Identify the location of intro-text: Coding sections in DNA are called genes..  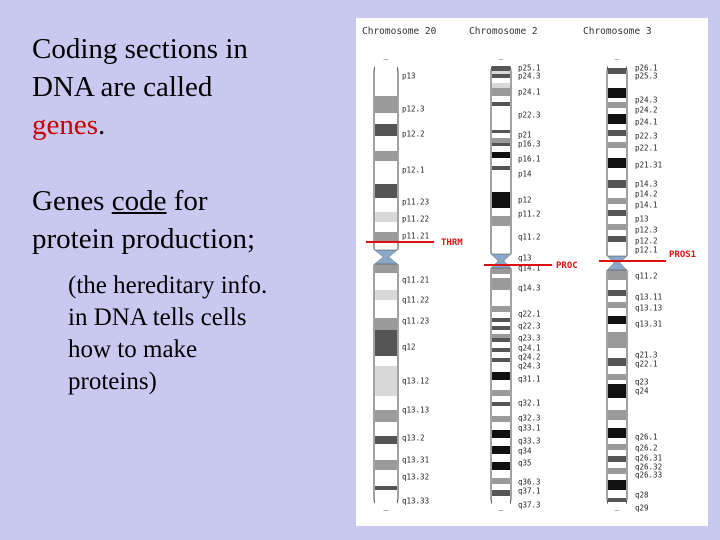
(187, 87).